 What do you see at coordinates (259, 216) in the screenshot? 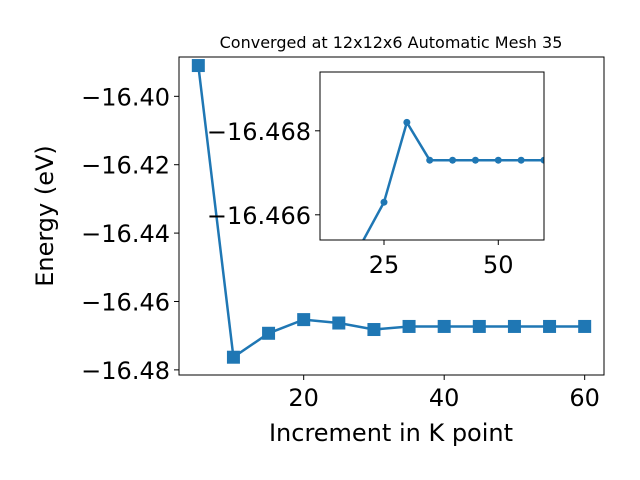
I see `inset-y-tick-label: −16.466` at bounding box center [259, 216].